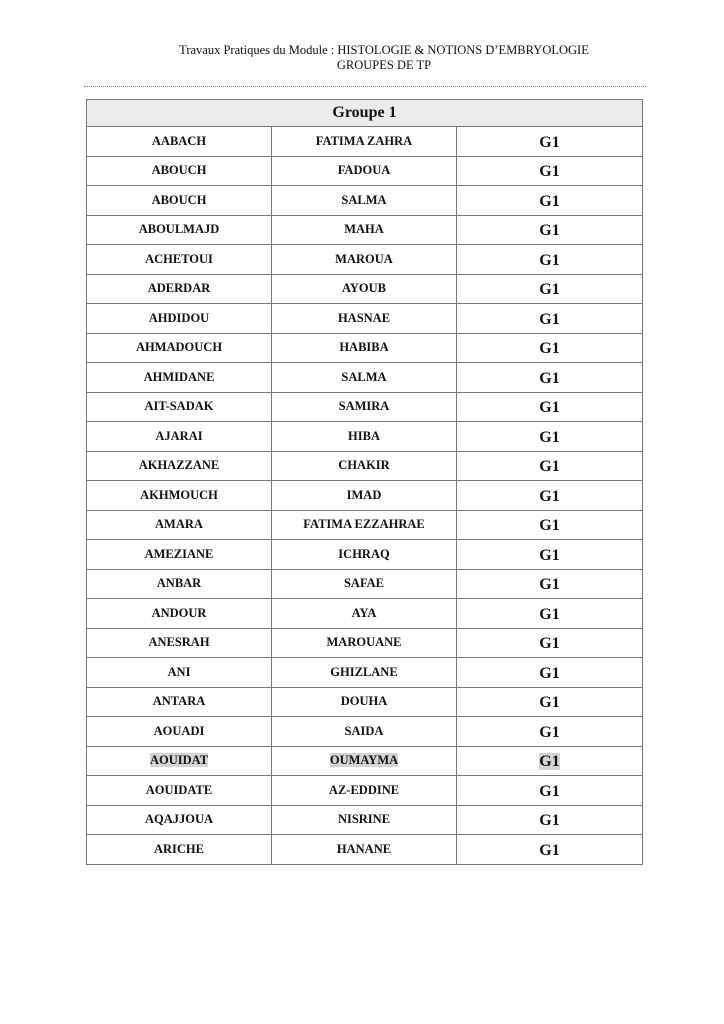 The width and height of the screenshot is (724, 1024). I want to click on last-name-cell: AHMIDANE, so click(179, 377).